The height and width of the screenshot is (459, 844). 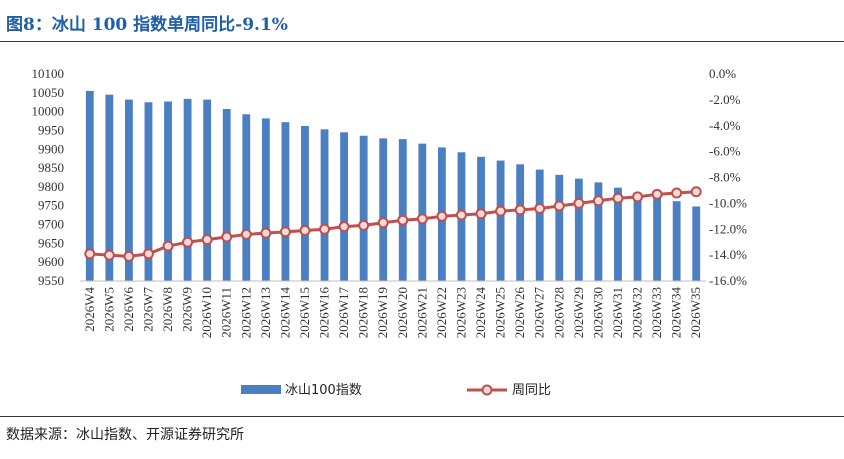 What do you see at coordinates (344, 206) in the screenshot?
I see `bar-2026W17` at bounding box center [344, 206].